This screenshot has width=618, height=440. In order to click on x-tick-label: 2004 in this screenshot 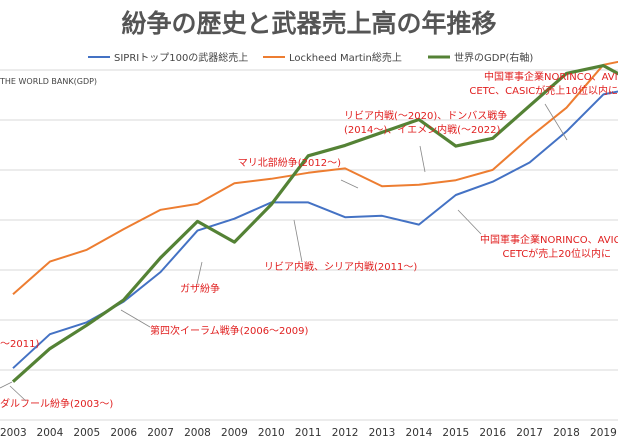, I will do `click(50, 433)`.